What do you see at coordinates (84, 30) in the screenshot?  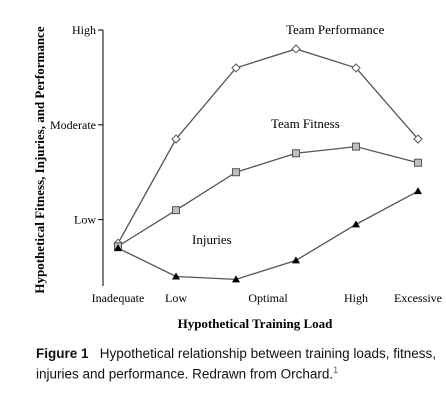 I see `y-tick-label: High` at bounding box center [84, 30].